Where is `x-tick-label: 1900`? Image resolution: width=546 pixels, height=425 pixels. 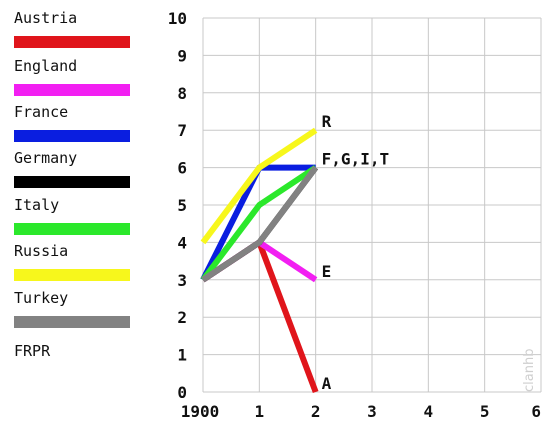 x-tick-label: 1900 is located at coordinates (200, 411).